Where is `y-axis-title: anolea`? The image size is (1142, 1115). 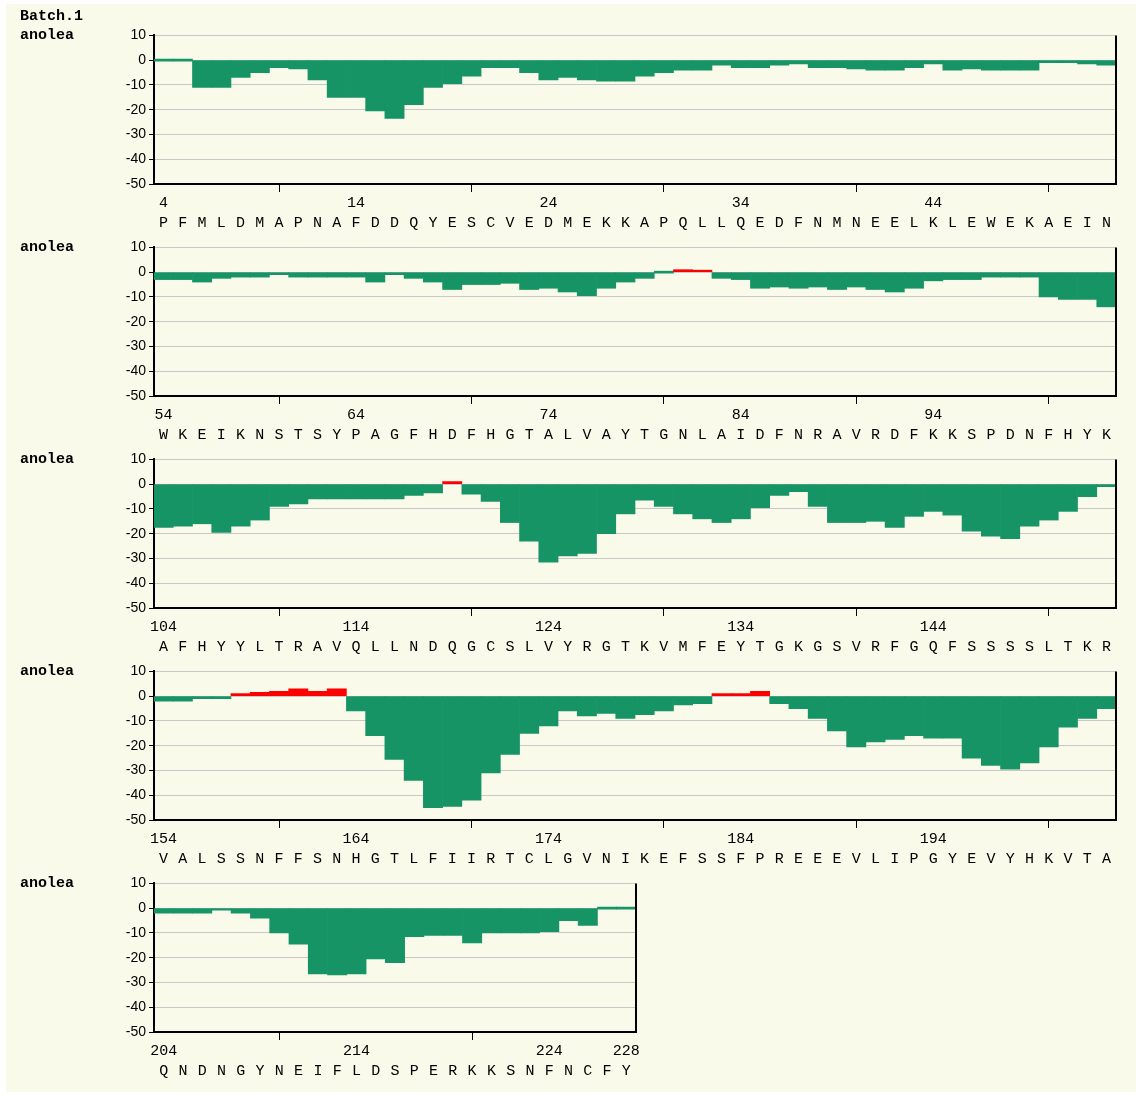
y-axis-title: anolea is located at coordinates (47, 460).